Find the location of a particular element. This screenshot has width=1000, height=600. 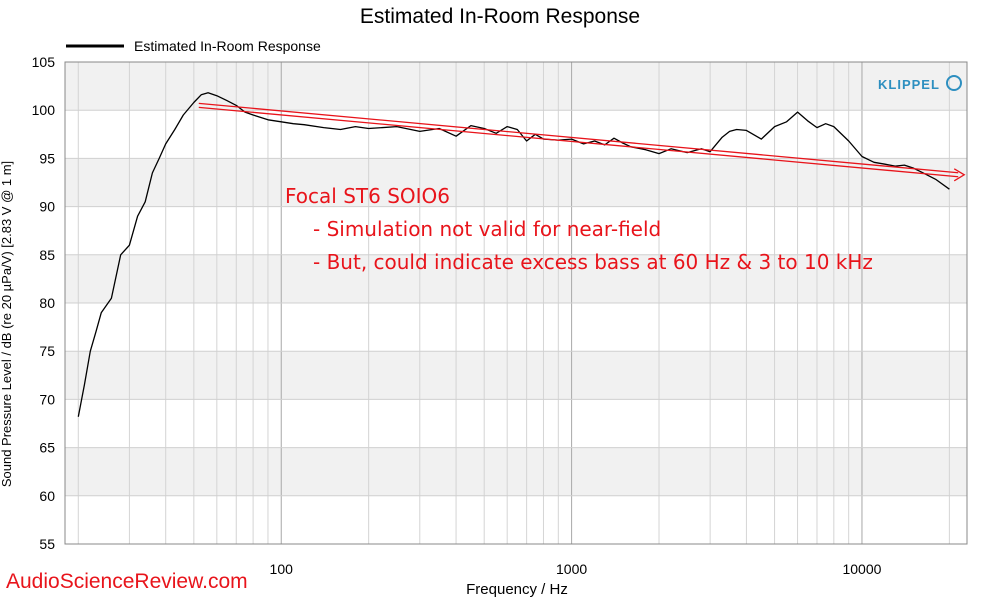

y-tick-label: 65 is located at coordinates (47, 448).